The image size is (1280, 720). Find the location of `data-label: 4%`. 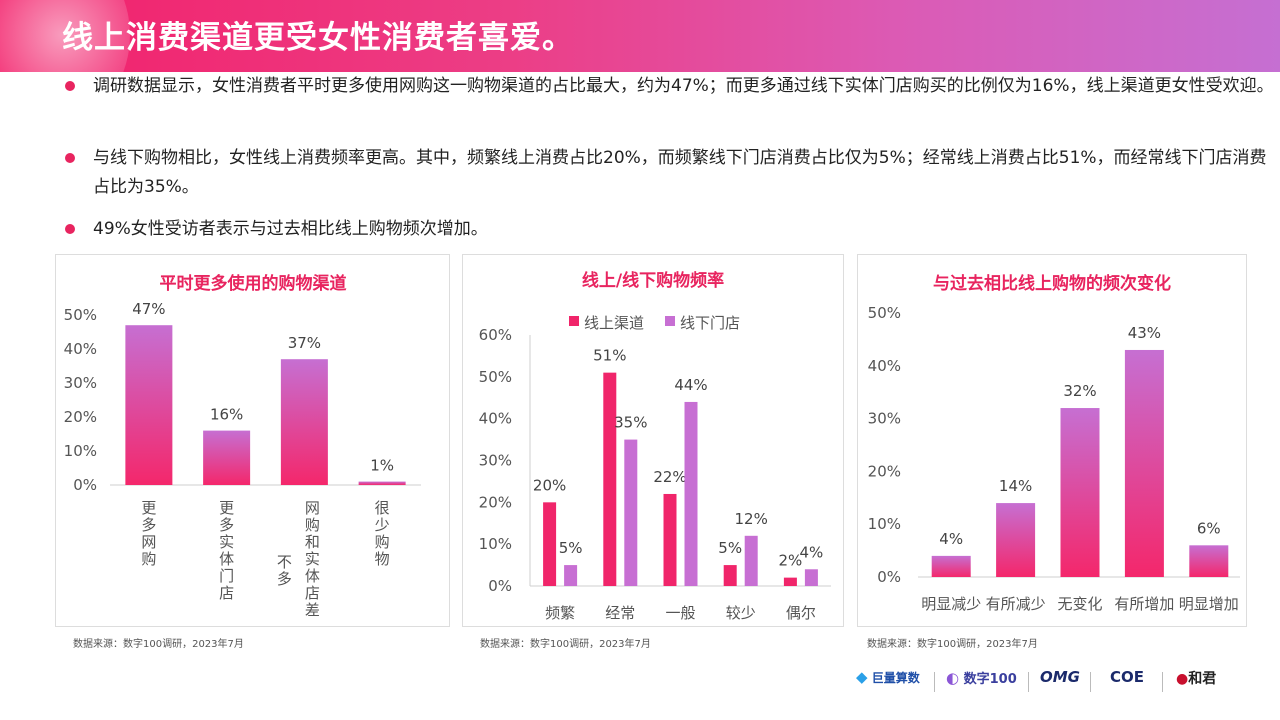

data-label: 4% is located at coordinates (951, 539).